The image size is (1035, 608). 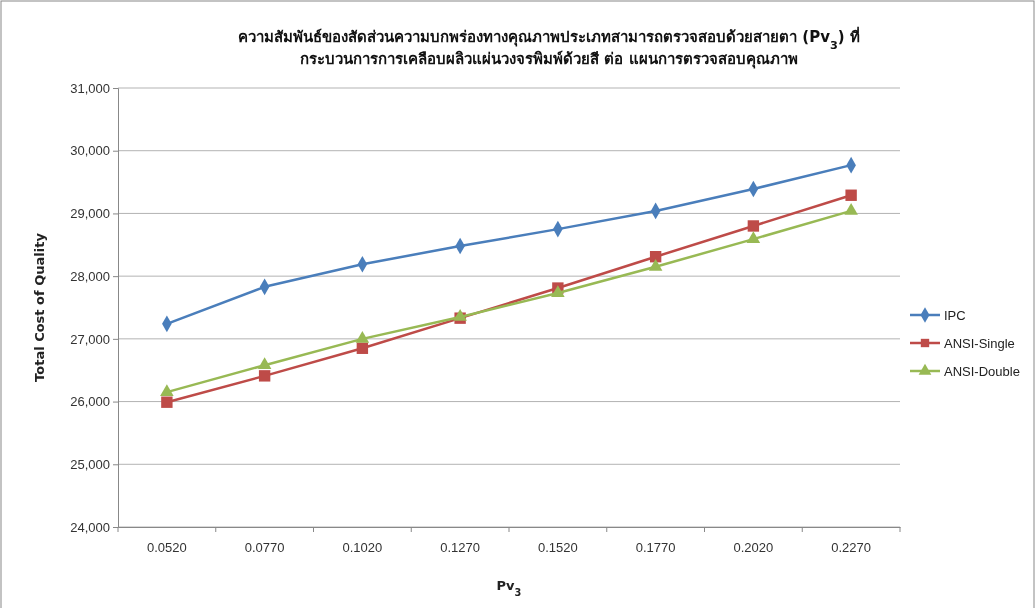 I want to click on legend-label: ANSI-Single, so click(x=979, y=343).